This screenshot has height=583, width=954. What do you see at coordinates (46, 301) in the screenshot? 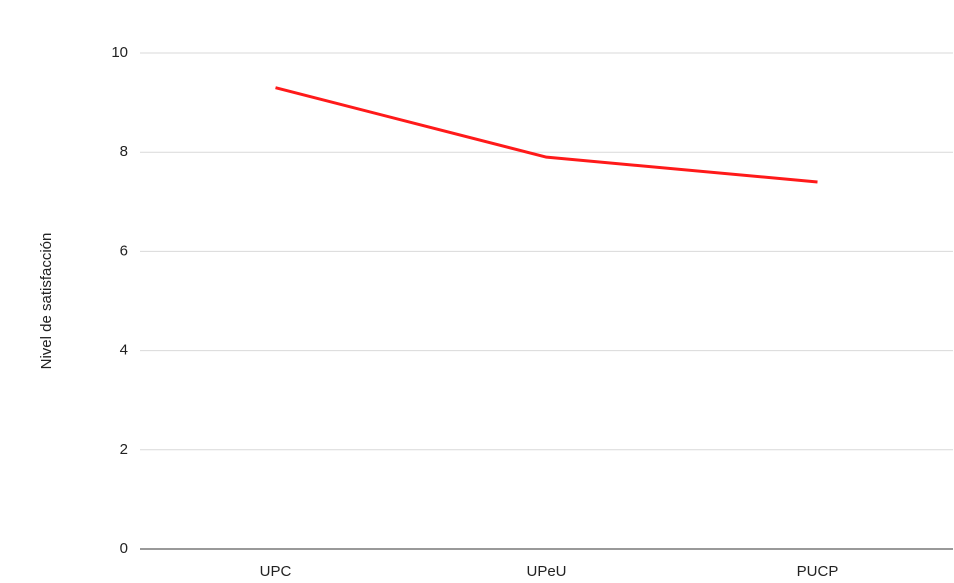
I see `y-axis-label: Nivel de satisfacción` at bounding box center [46, 301].